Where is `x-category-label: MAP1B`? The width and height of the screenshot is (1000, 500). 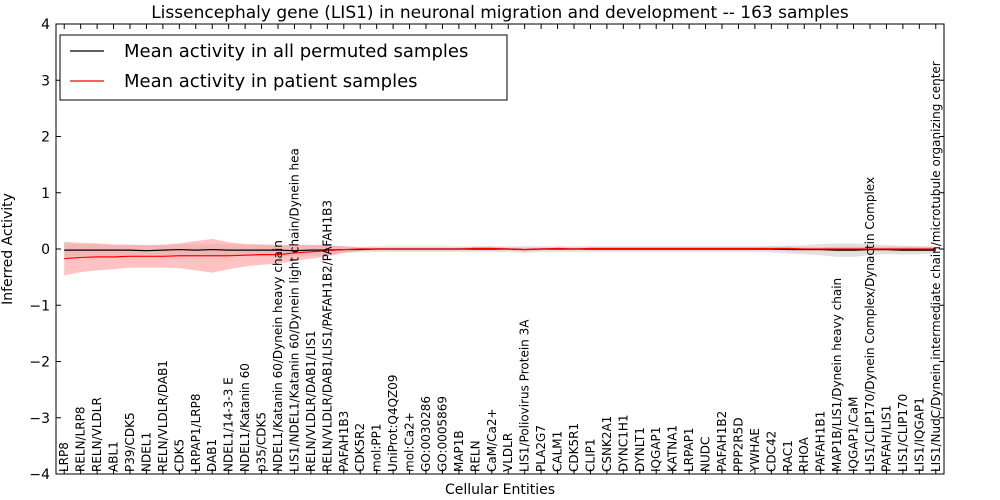
x-category-label: MAP1B is located at coordinates (459, 451).